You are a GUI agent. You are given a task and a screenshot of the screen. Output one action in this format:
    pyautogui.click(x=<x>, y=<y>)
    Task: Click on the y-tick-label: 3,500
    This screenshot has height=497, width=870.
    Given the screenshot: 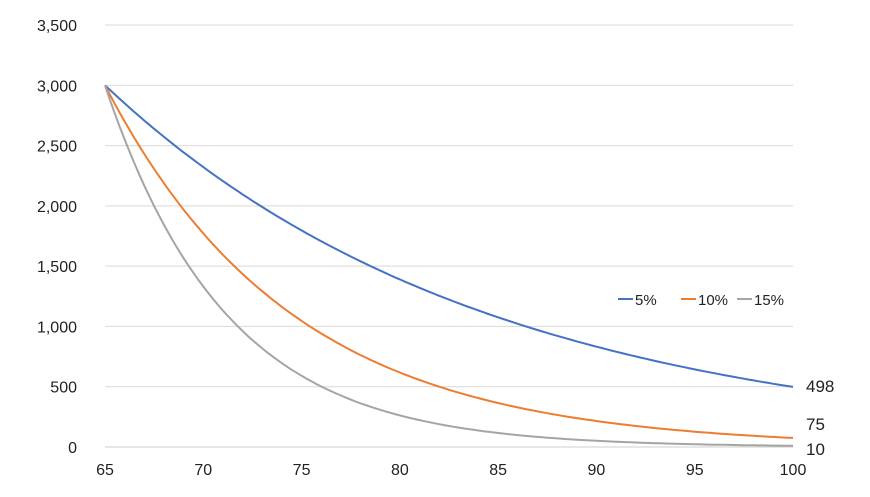 What is the action you would take?
    pyautogui.click(x=57, y=26)
    